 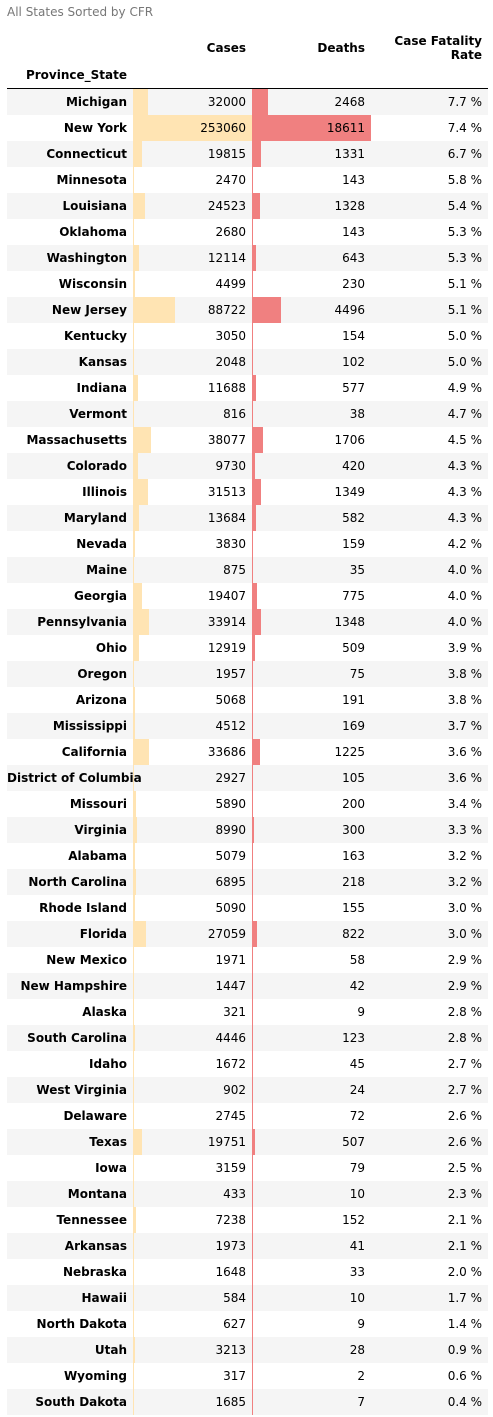 What do you see at coordinates (192, 1064) in the screenshot?
I see `cases-cell: 1672` at bounding box center [192, 1064].